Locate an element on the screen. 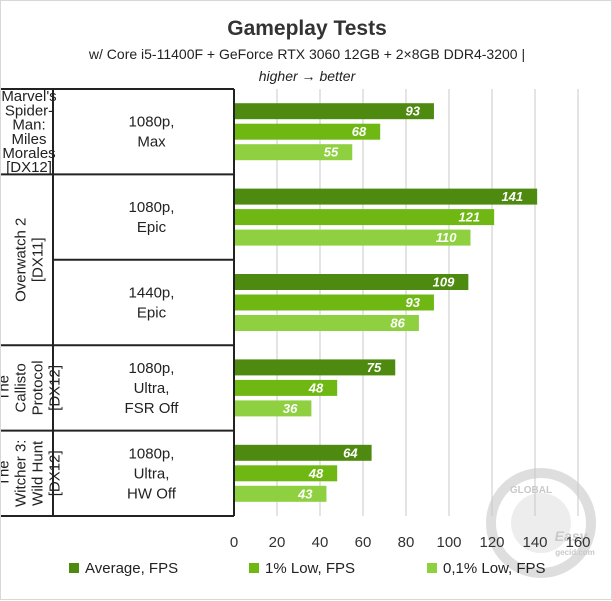 The width and height of the screenshot is (612, 601). game-name-line: Witcher 3: is located at coordinates (21, 474).